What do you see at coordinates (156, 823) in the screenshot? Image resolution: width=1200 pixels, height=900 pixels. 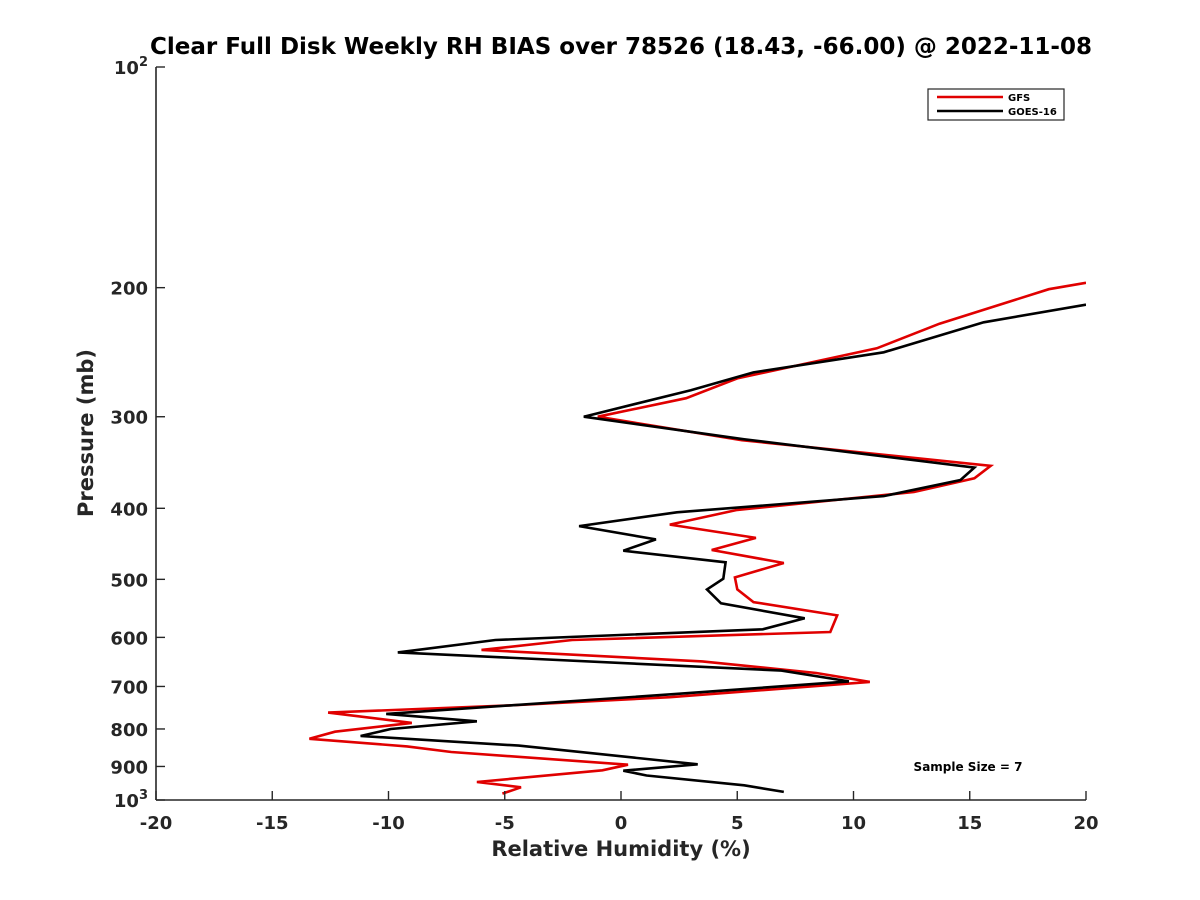 I see `x-tick-label: -20` at bounding box center [156, 823].